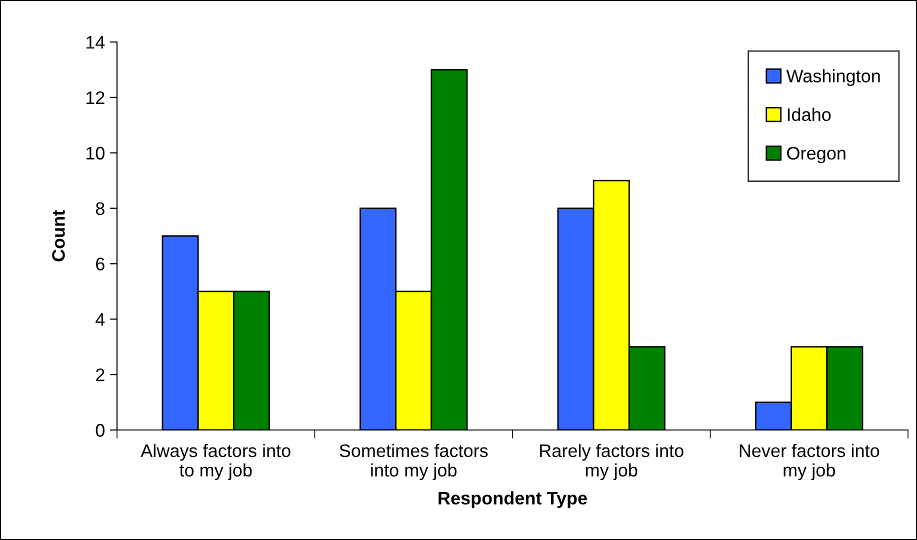 Image resolution: width=917 pixels, height=540 pixels. Describe the element at coordinates (414, 462) in the screenshot. I see `x-tick-label: Sometimes factors into my job` at that location.